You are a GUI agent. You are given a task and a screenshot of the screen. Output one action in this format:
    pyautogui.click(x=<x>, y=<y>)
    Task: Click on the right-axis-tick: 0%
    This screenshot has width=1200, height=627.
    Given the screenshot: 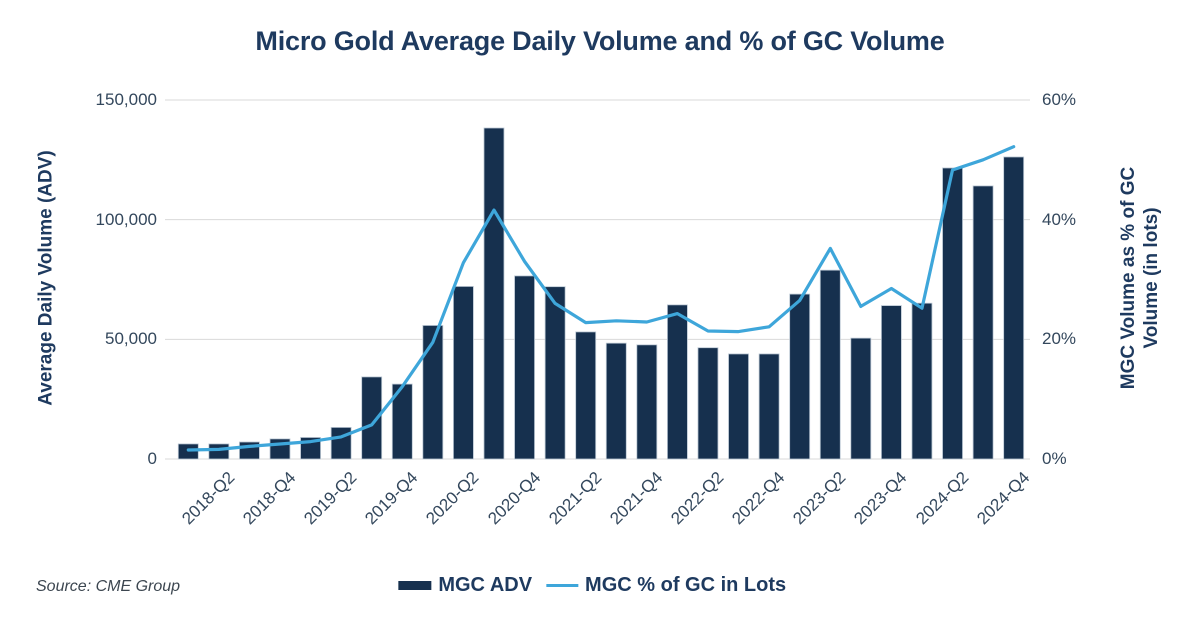 What is the action you would take?
    pyautogui.click(x=1054, y=458)
    